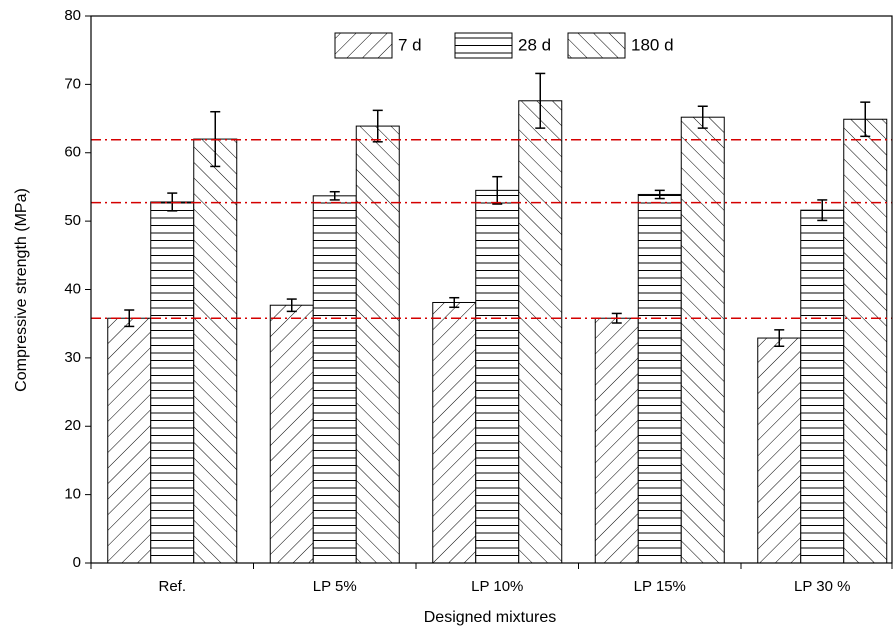  What do you see at coordinates (652, 44) in the screenshot?
I see `legend-text: 180 d` at bounding box center [652, 44].